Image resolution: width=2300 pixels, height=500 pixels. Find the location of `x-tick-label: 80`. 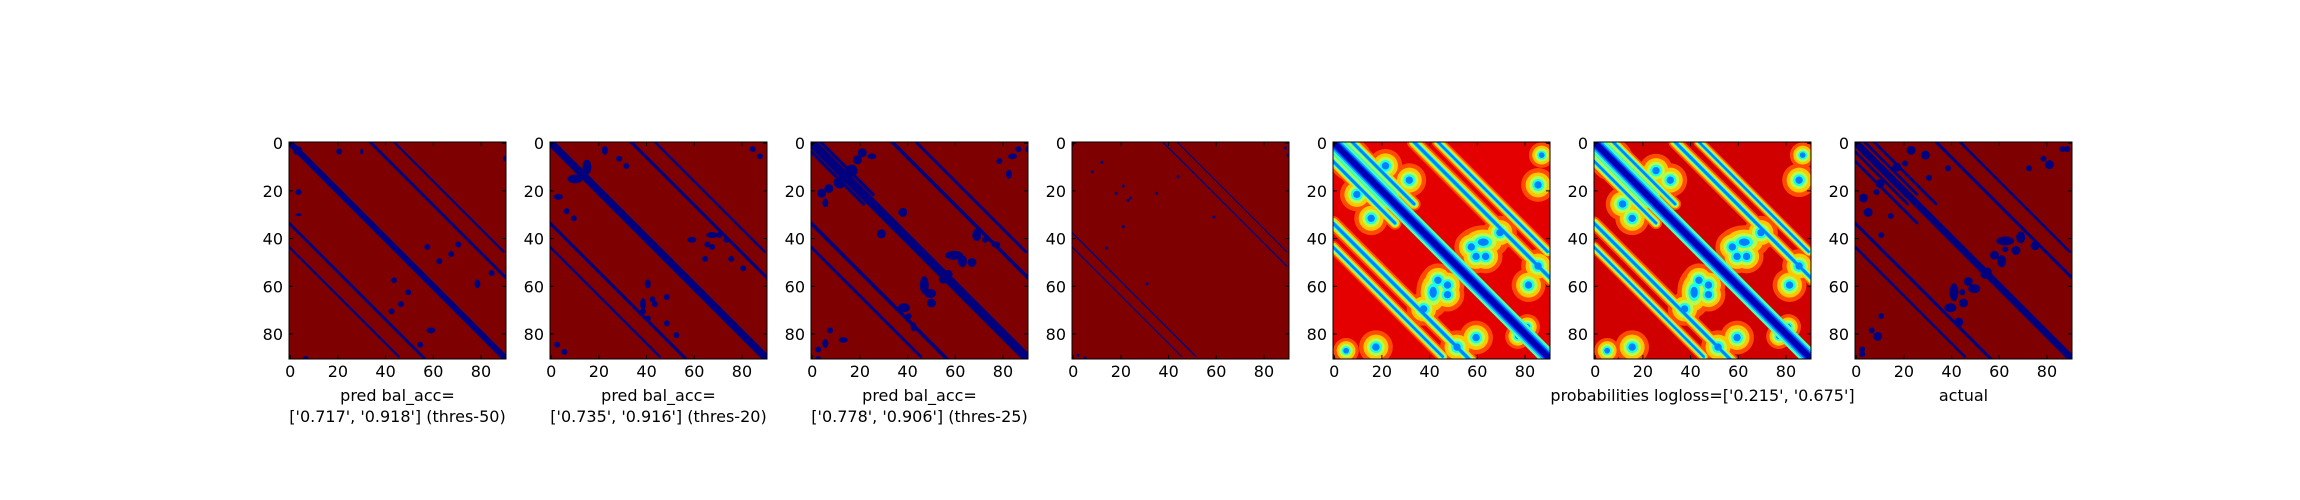

x-tick-label: 80 is located at coordinates (2047, 371).